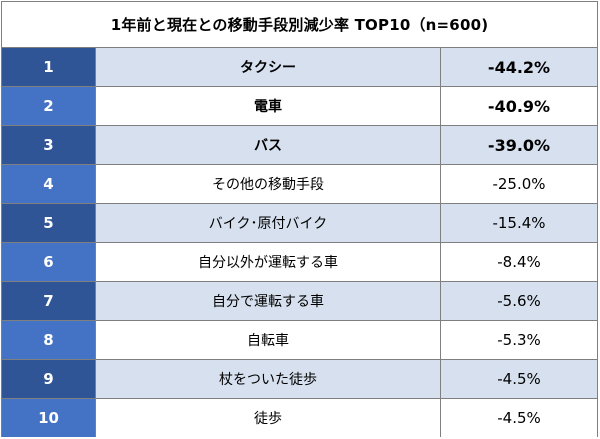 This screenshot has width=600, height=439. Describe the element at coordinates (49, 106) in the screenshot. I see `rank-cell: 2` at that location.